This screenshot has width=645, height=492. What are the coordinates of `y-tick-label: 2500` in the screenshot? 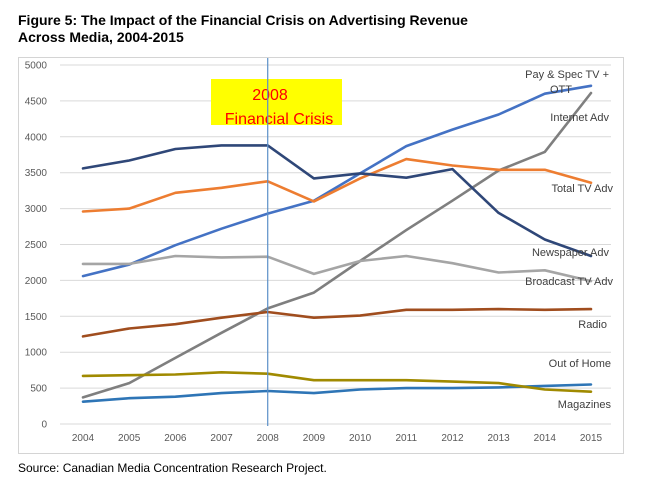 It's located at (36, 245).